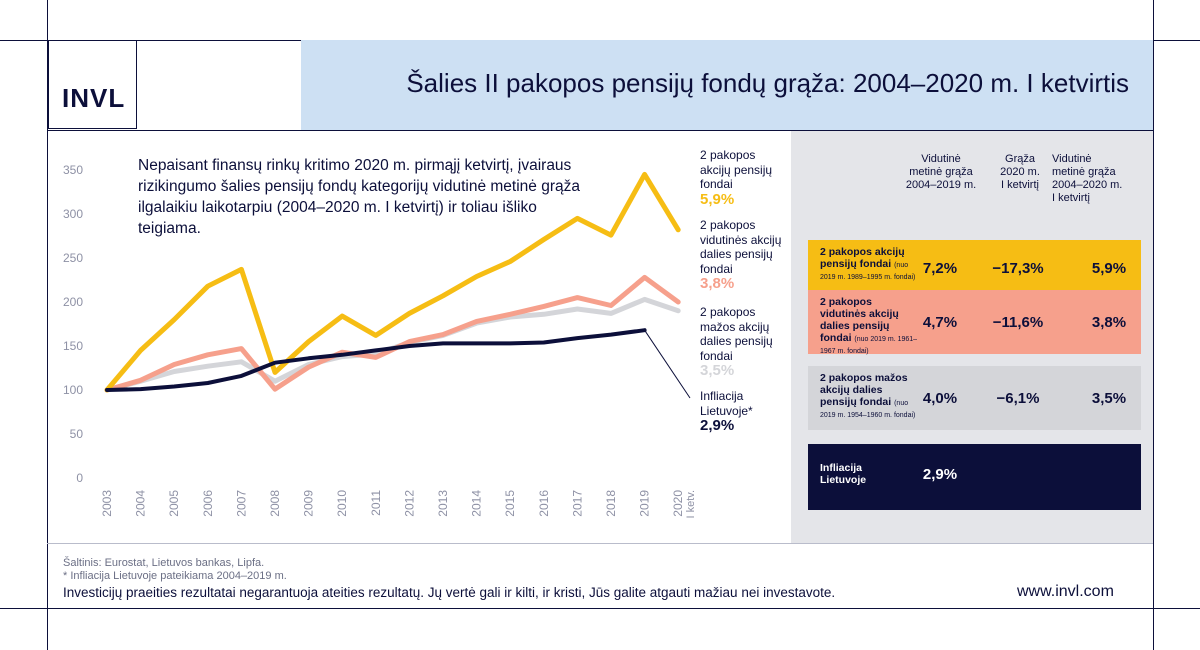 This screenshot has height=650, width=1200. Describe the element at coordinates (600, 543) in the screenshot. I see `chart-footer-divider` at that location.